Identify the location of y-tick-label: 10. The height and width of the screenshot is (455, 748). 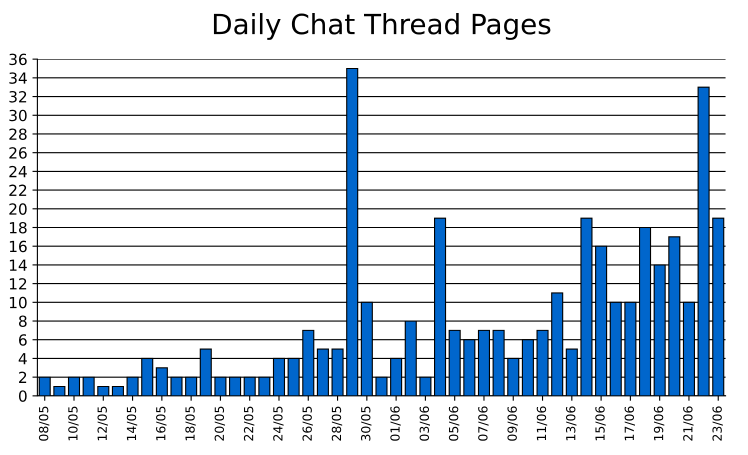
(18, 302).